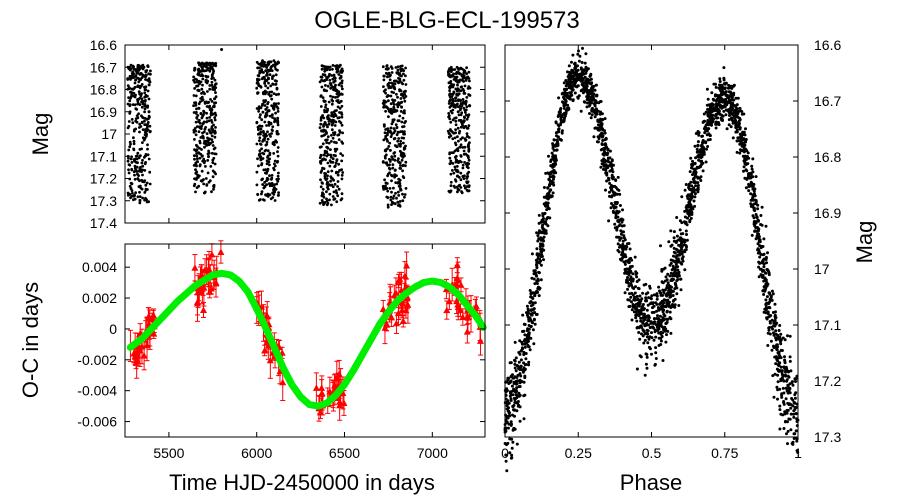 This screenshot has width=900, height=500. What do you see at coordinates (99, 298) in the screenshot?
I see `oc-ytick-label: 0.002` at bounding box center [99, 298].